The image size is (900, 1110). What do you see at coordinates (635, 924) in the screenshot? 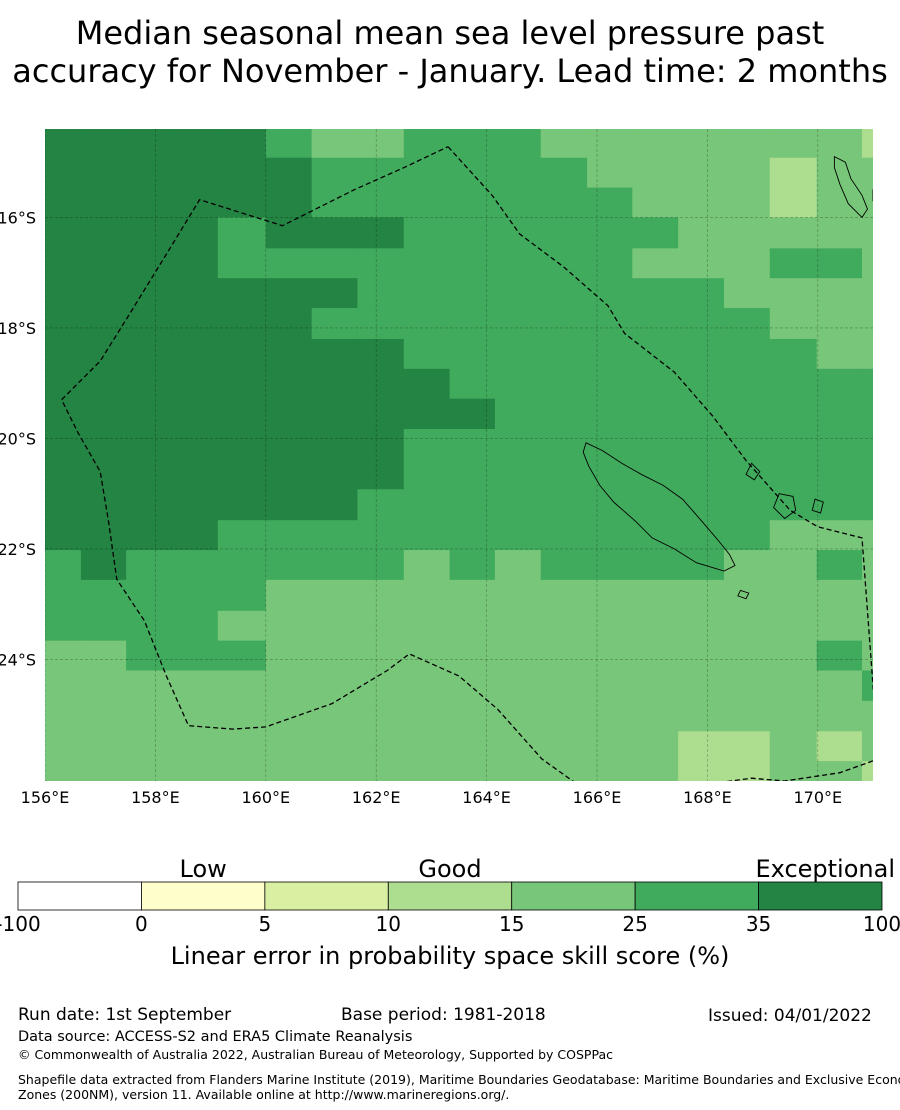
I see `colorbar-tick-label: 25` at bounding box center [635, 924].